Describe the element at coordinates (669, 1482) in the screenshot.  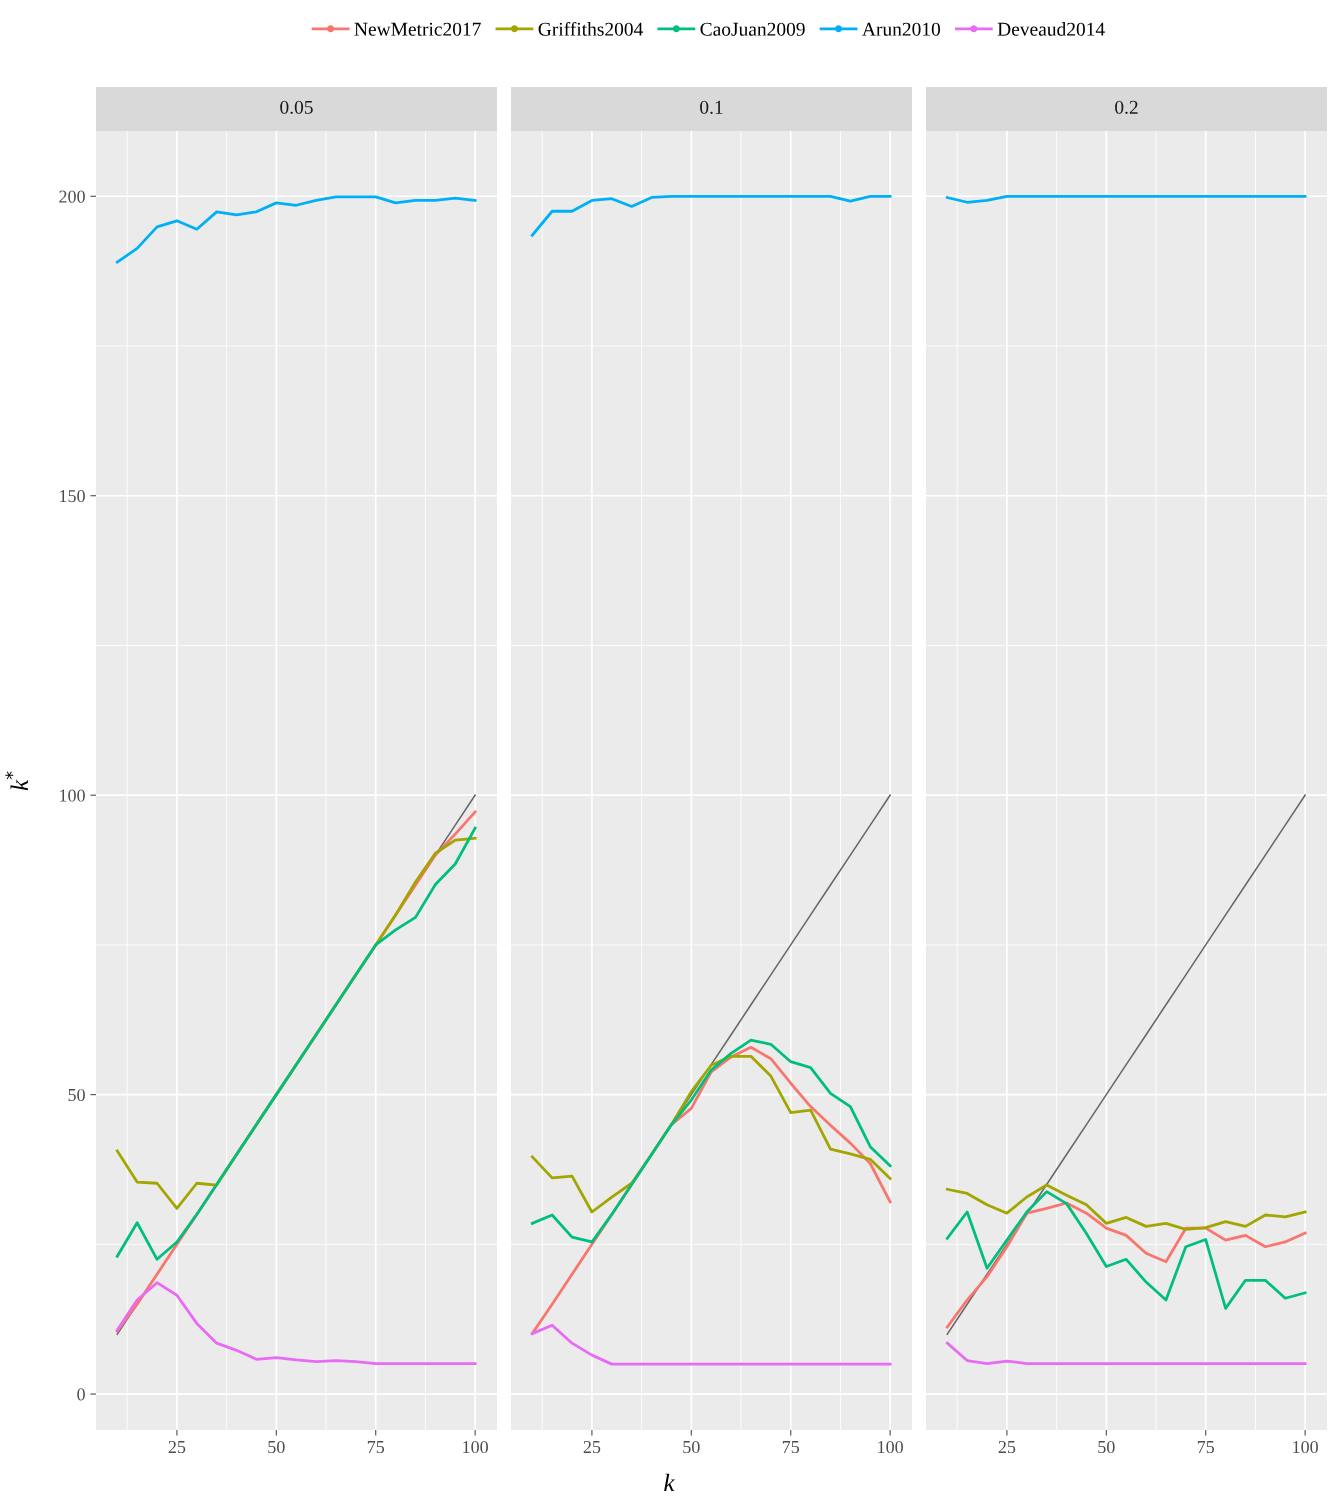
I see `x-axis-title: k` at that location.